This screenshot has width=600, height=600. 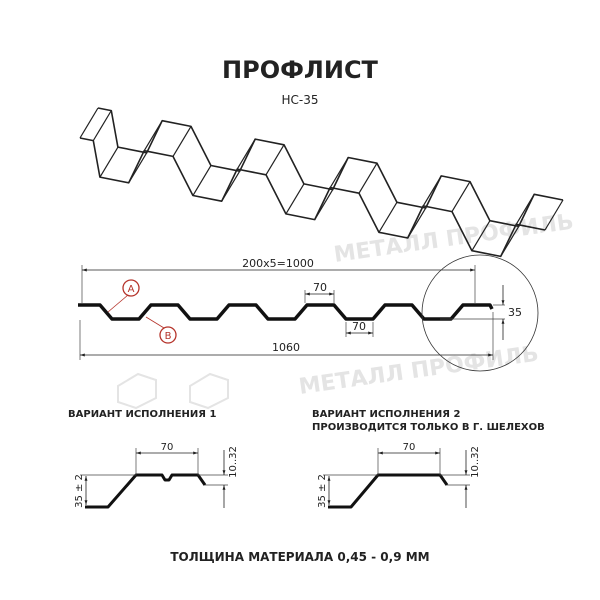 What do you see at coordinates (79, 491) in the screenshot?
I see `variant-1-height-label: 35 ± 2` at bounding box center [79, 491].